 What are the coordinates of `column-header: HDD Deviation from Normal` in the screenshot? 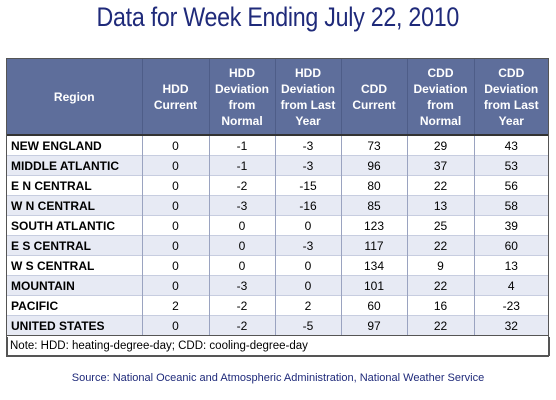 It's located at (242, 97).